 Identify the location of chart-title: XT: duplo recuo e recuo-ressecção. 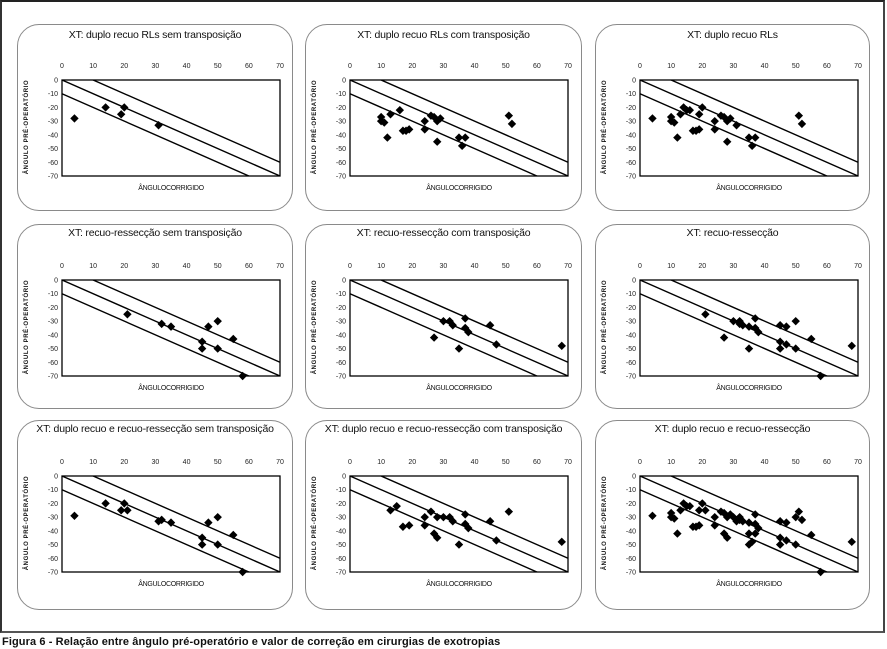
(732, 429).